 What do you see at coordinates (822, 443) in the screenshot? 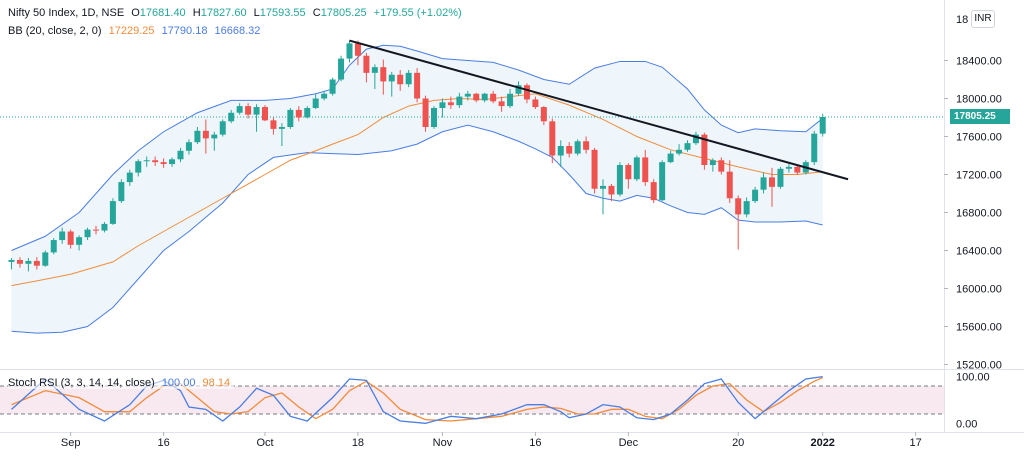
I see `time-tick-label: 2022` at bounding box center [822, 443].